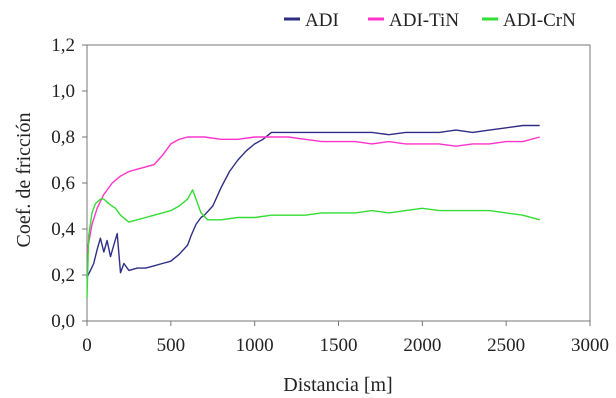  What do you see at coordinates (63, 275) in the screenshot?
I see `y-tick-label: 0,2` at bounding box center [63, 275].